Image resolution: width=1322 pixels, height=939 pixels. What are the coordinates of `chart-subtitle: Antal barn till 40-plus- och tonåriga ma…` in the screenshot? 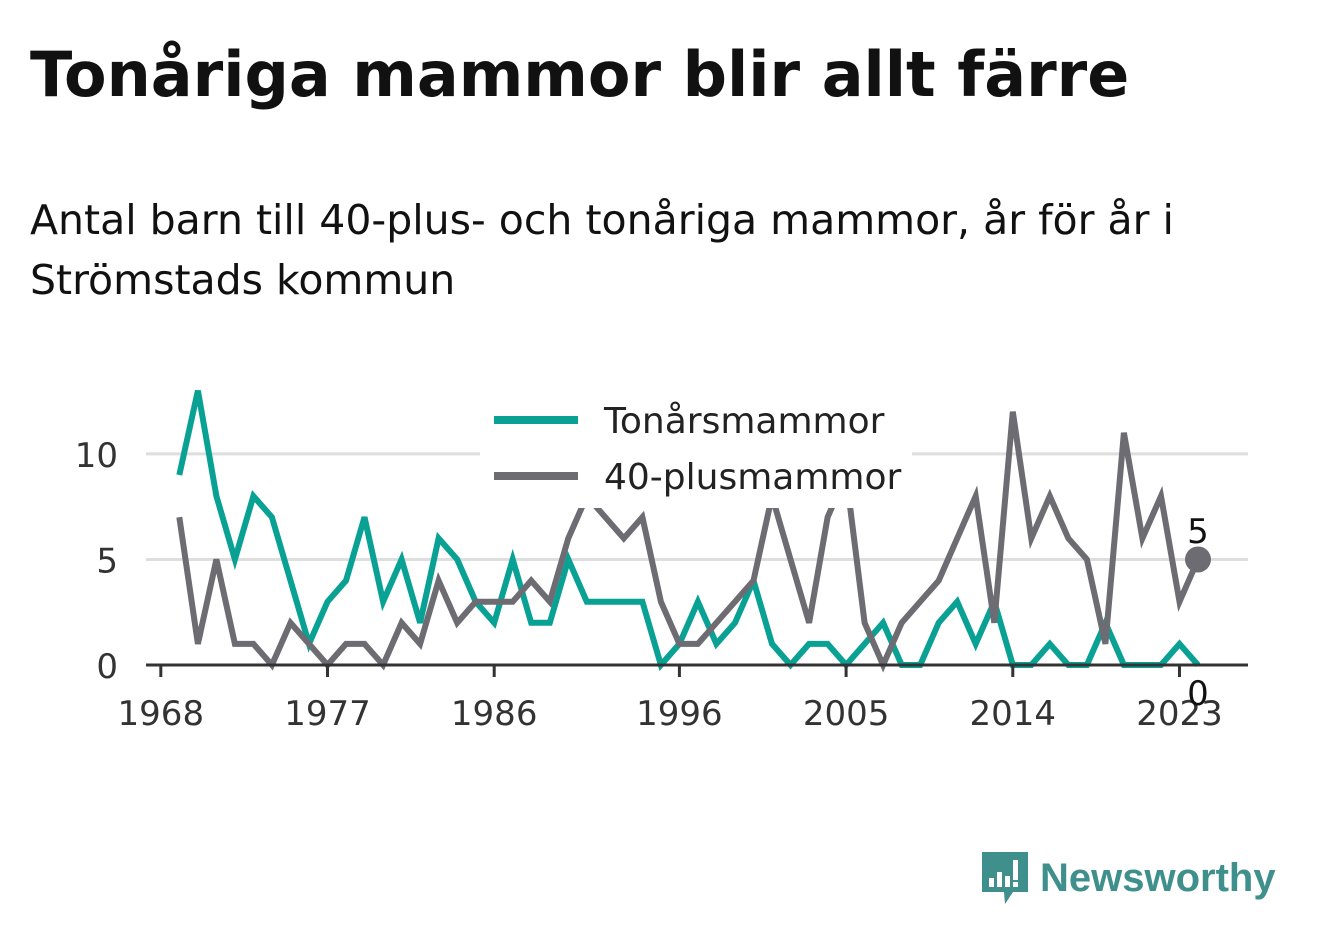 It's located at (602, 250).